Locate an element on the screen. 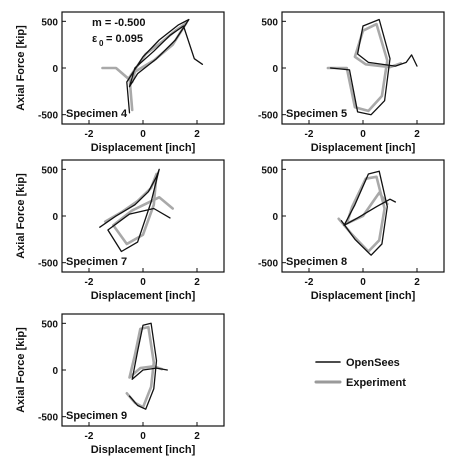 This screenshot has height=466, width=474. annotation-eps-symbol: ε is located at coordinates (95, 39).